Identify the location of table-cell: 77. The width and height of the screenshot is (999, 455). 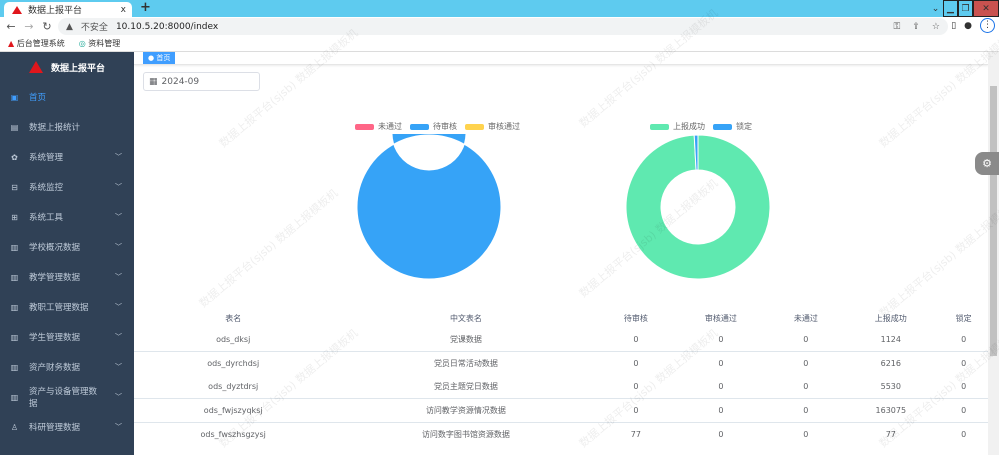
(635, 434).